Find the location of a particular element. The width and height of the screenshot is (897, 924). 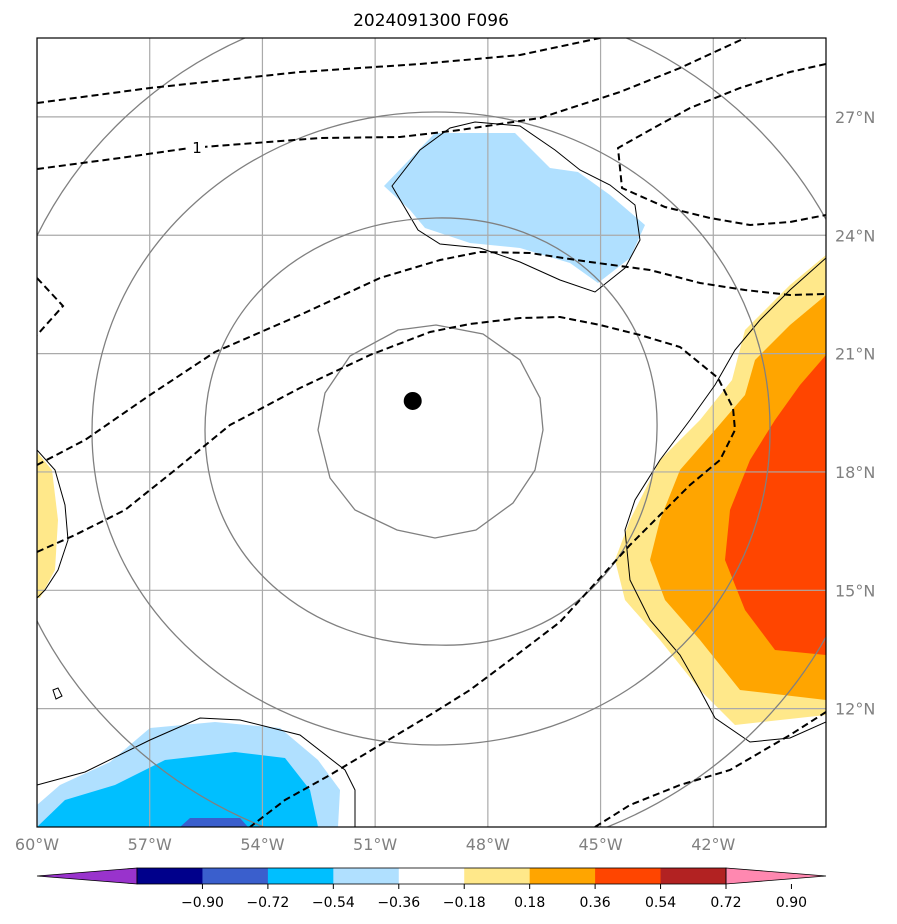

colorbar-frame is located at coordinates (431, 876).